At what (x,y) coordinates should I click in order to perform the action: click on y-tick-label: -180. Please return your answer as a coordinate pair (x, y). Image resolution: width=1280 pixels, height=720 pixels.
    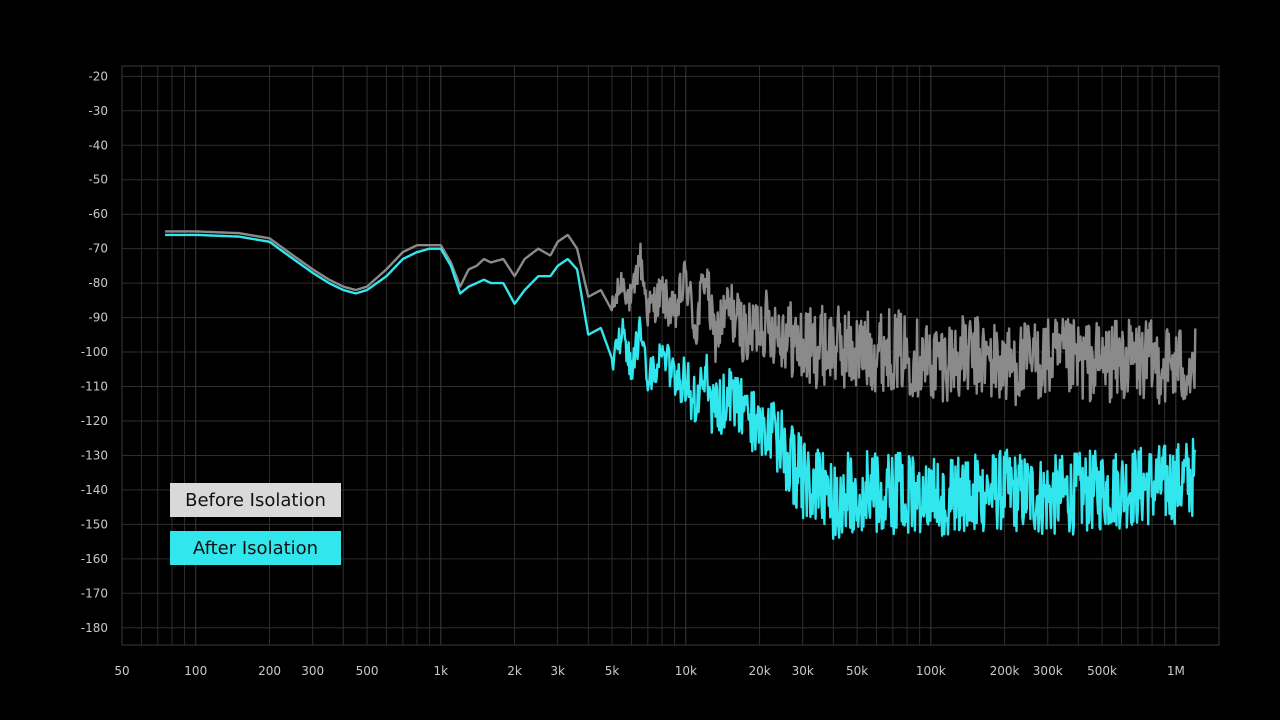
    Looking at the image, I should click on (94, 628).